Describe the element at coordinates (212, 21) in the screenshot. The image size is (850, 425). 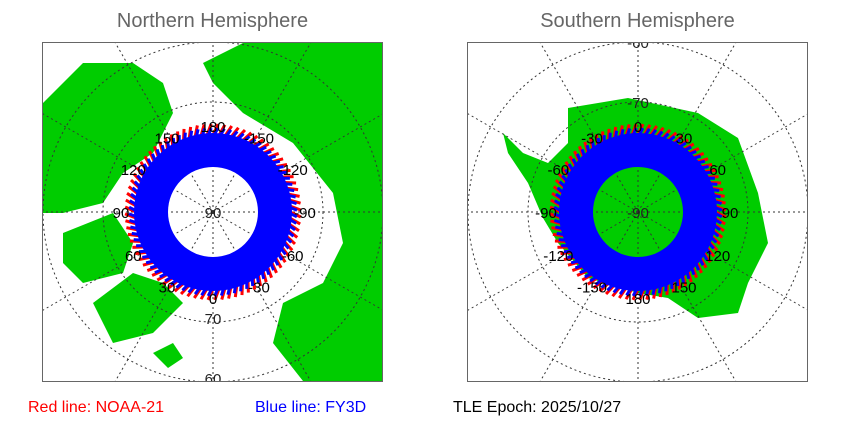
I see `north-title: Northern Hemisphere` at that location.